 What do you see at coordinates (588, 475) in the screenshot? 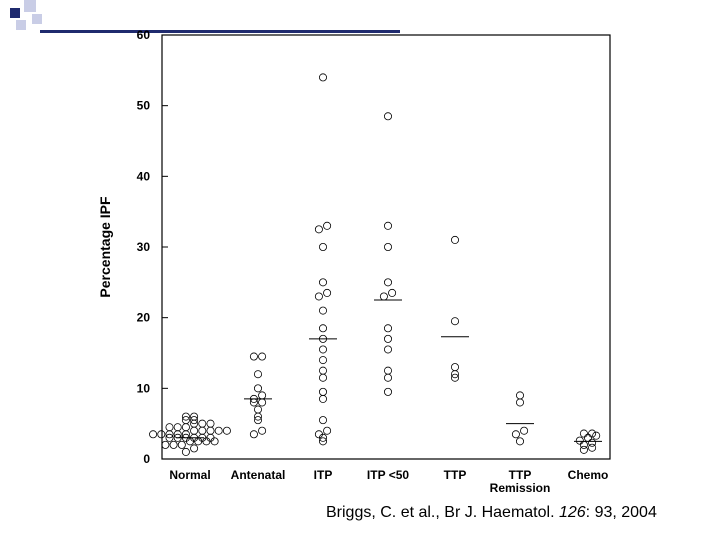
I see `category-label: Chemo` at bounding box center [588, 475].